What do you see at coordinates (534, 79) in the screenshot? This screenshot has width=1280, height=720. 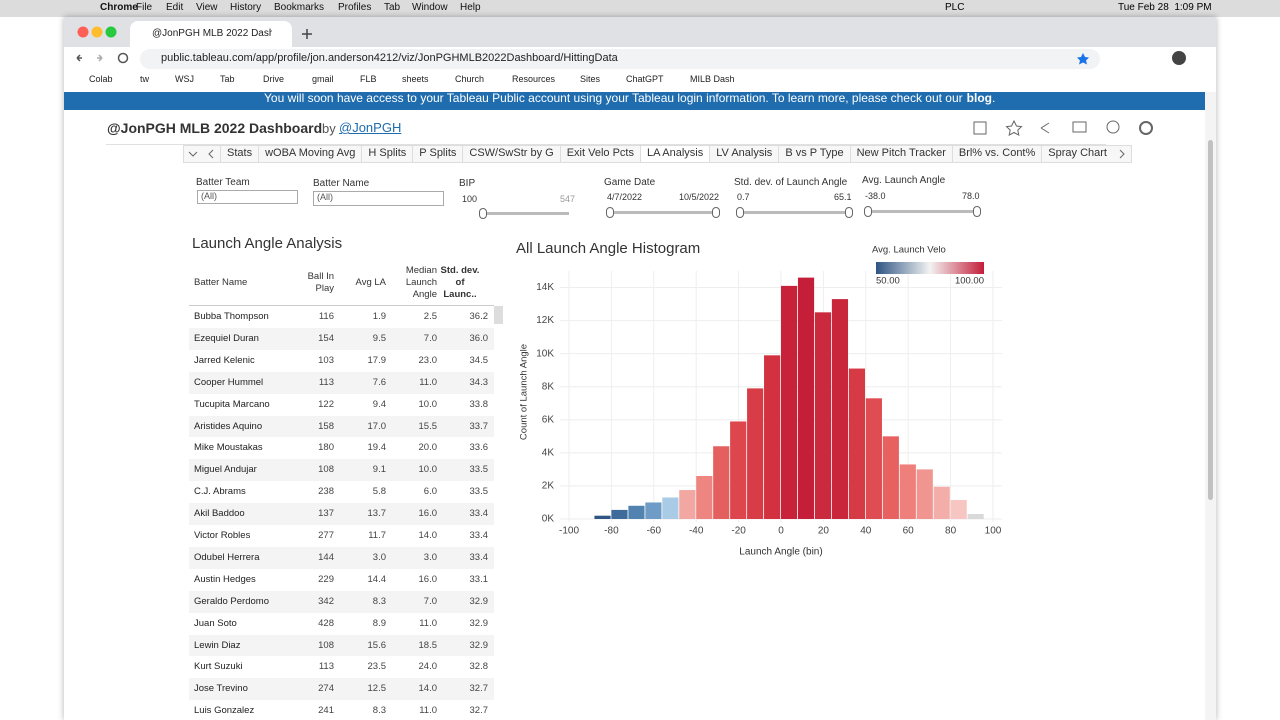 I see `bookmark: Resources` at bounding box center [534, 79].